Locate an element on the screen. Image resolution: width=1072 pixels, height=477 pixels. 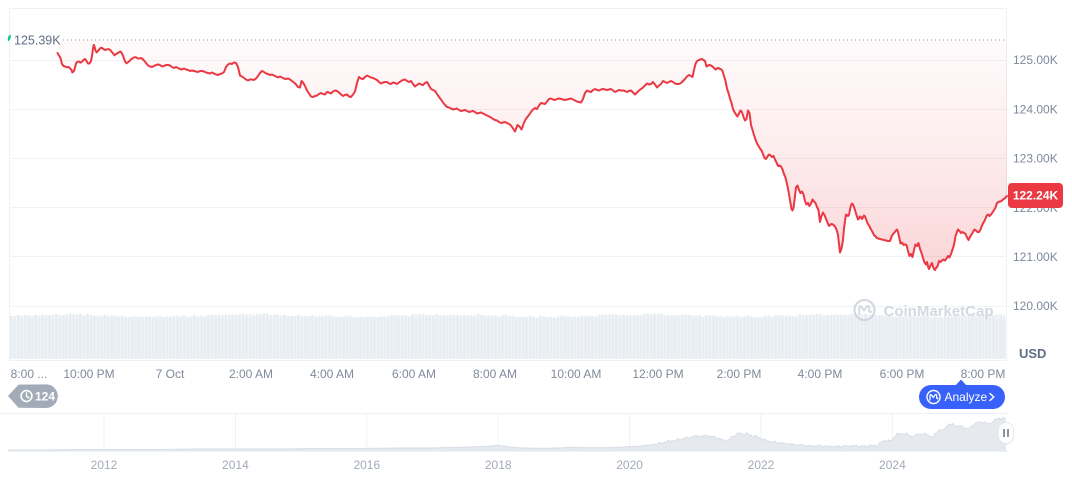
svg-text: 2024 is located at coordinates (892, 465).